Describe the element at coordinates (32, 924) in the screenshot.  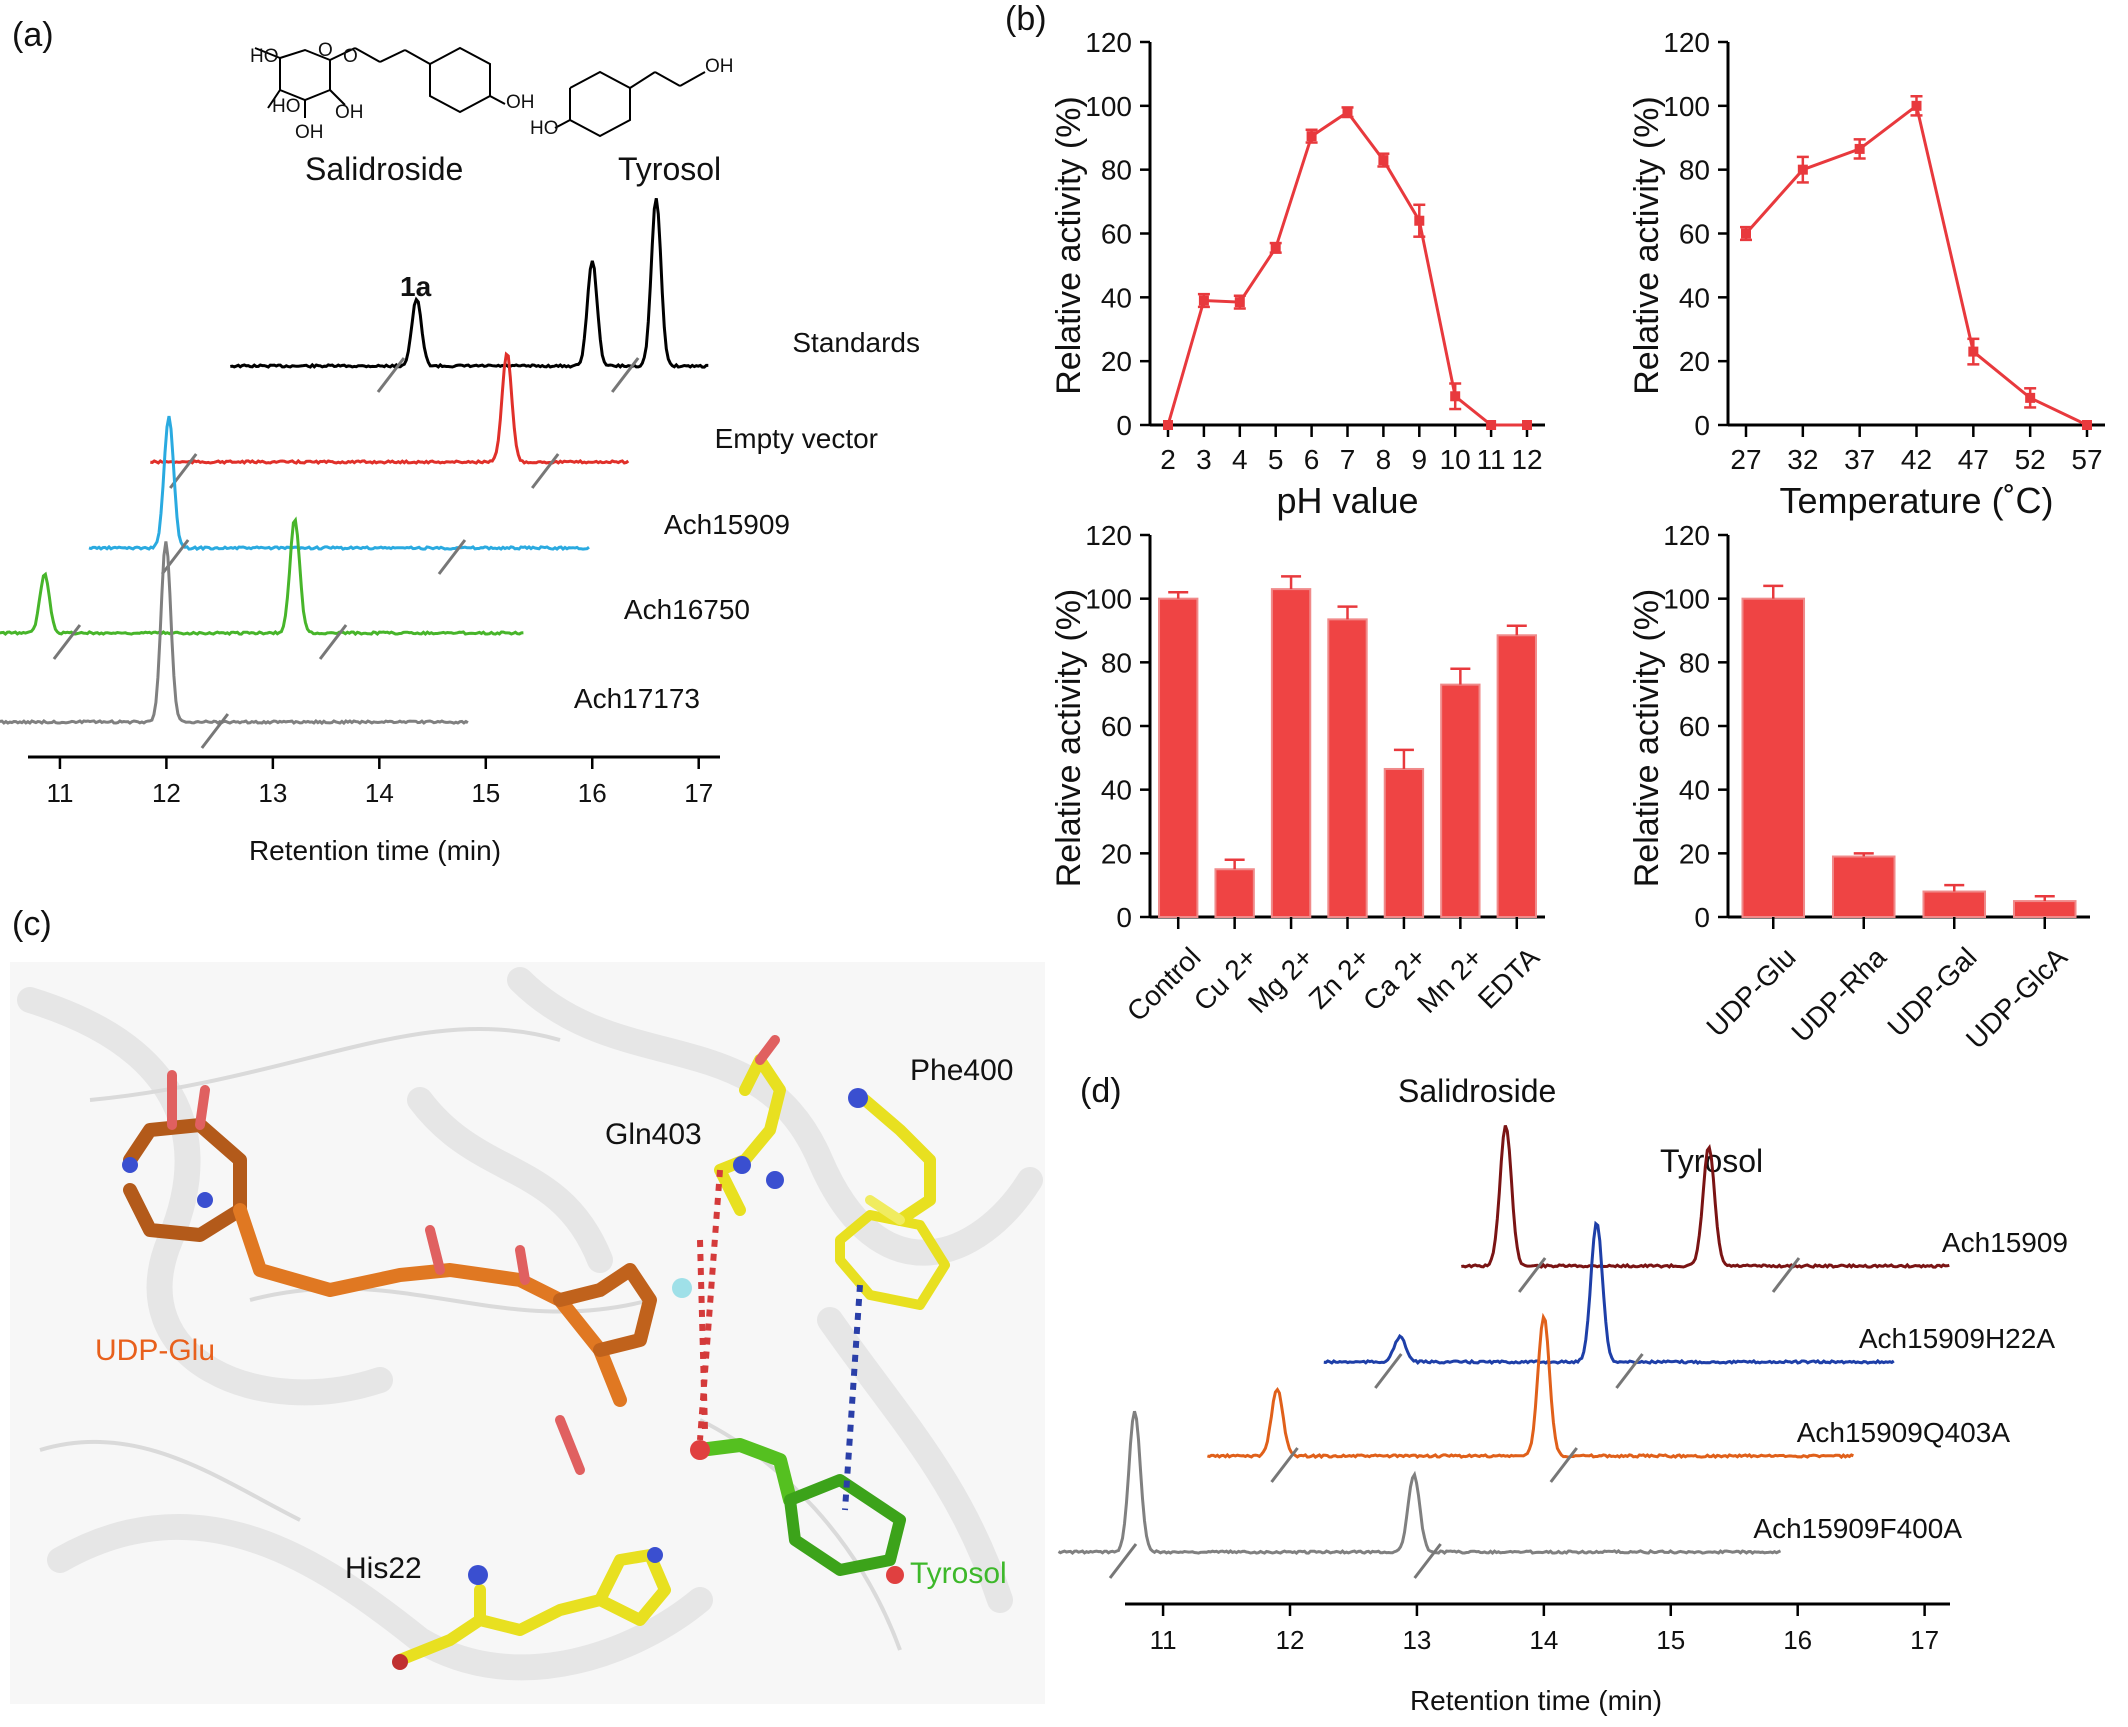
I see `panel-c-letter: (c)` at that location.